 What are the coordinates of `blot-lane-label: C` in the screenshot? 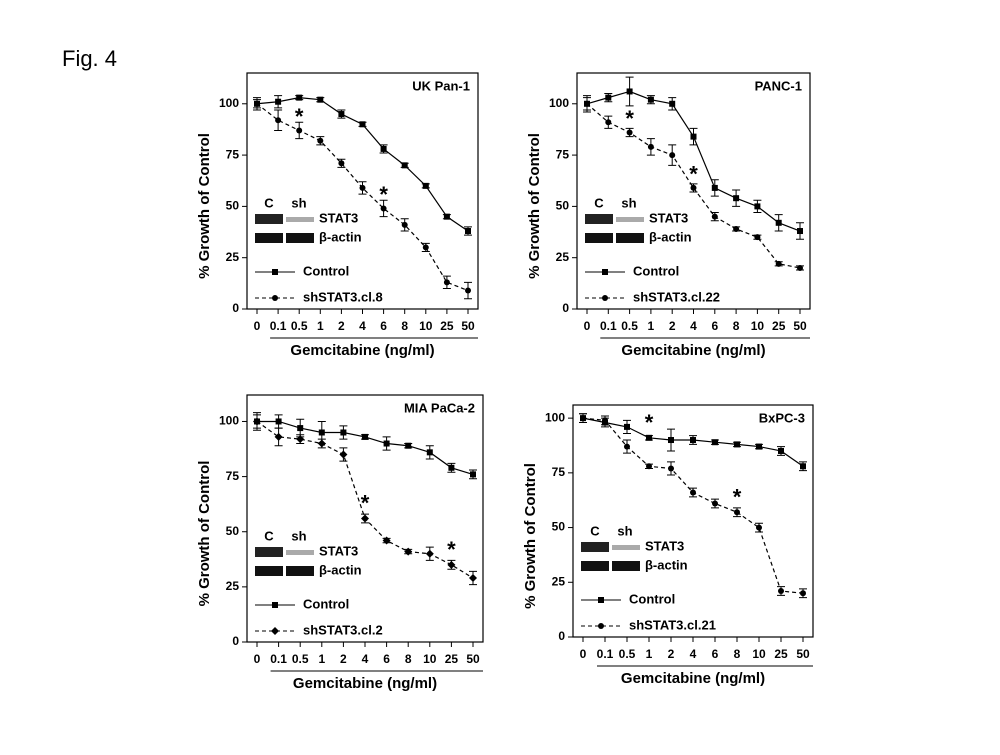 It's located at (599, 202).